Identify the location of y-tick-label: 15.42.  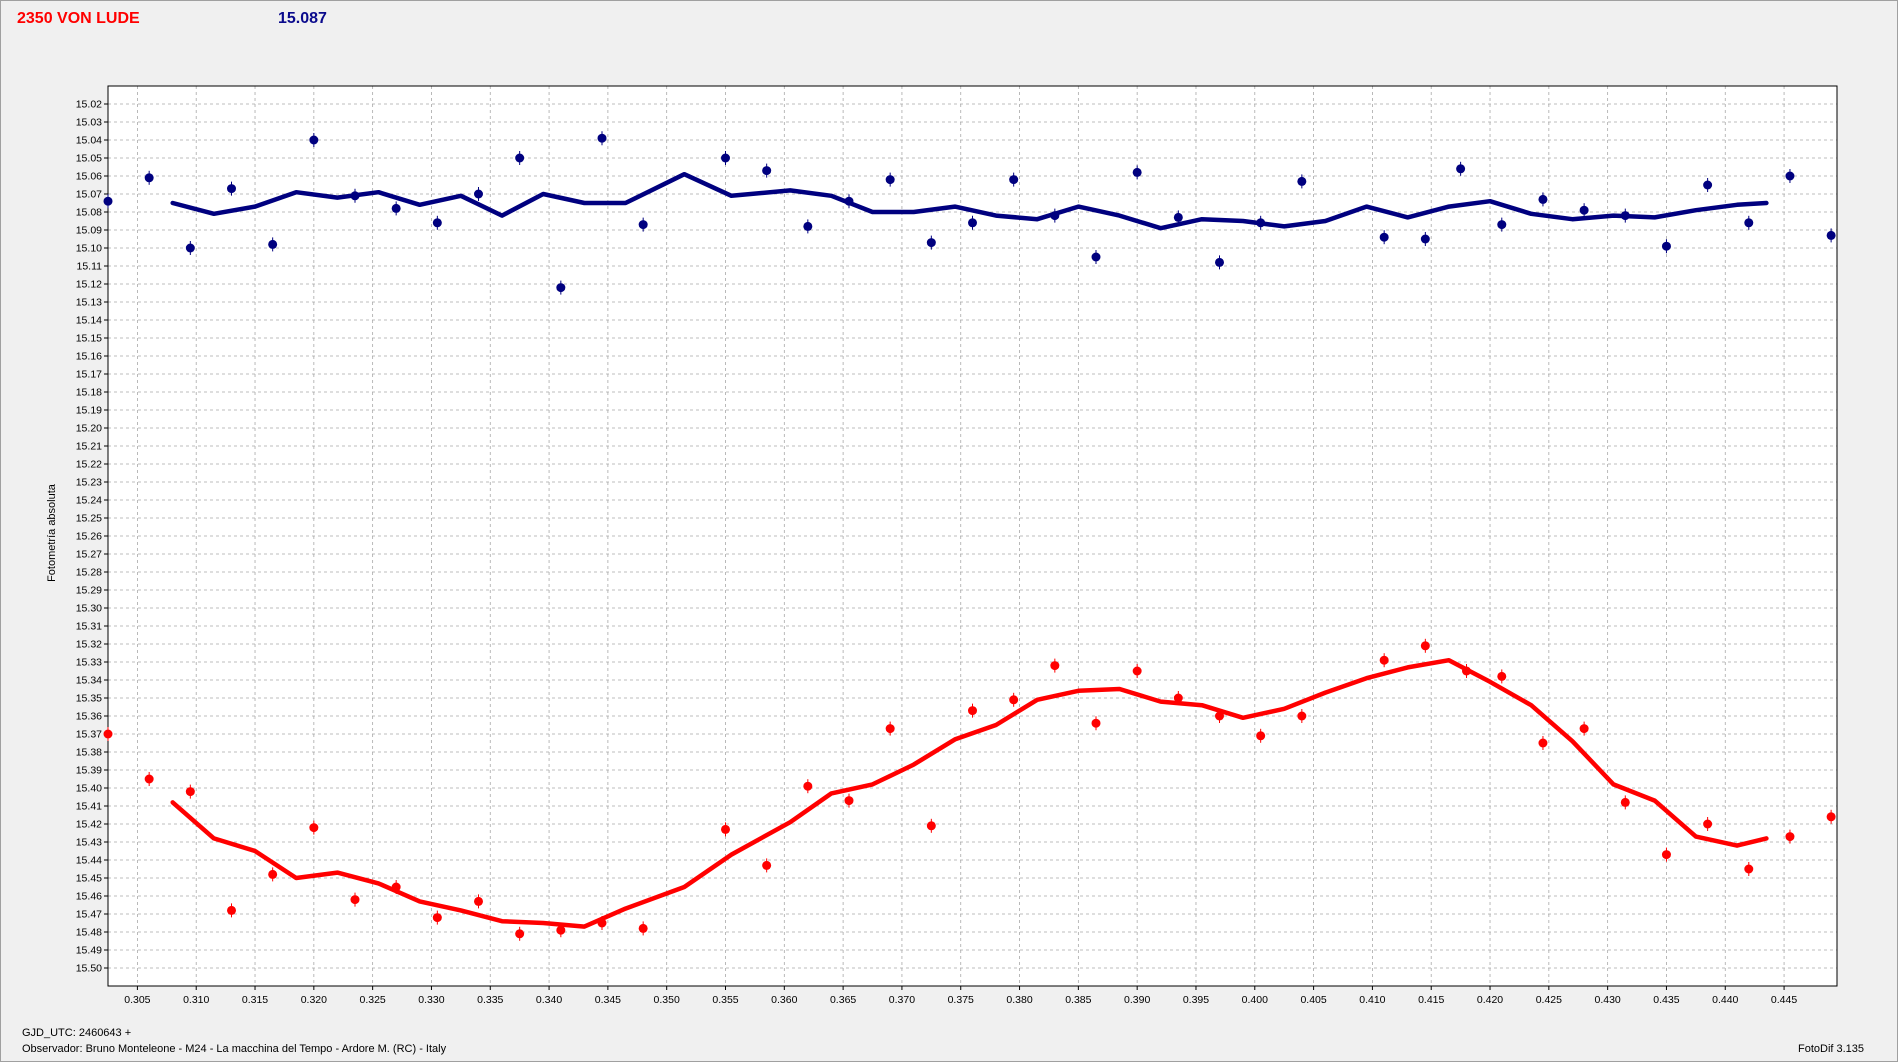
(89, 825).